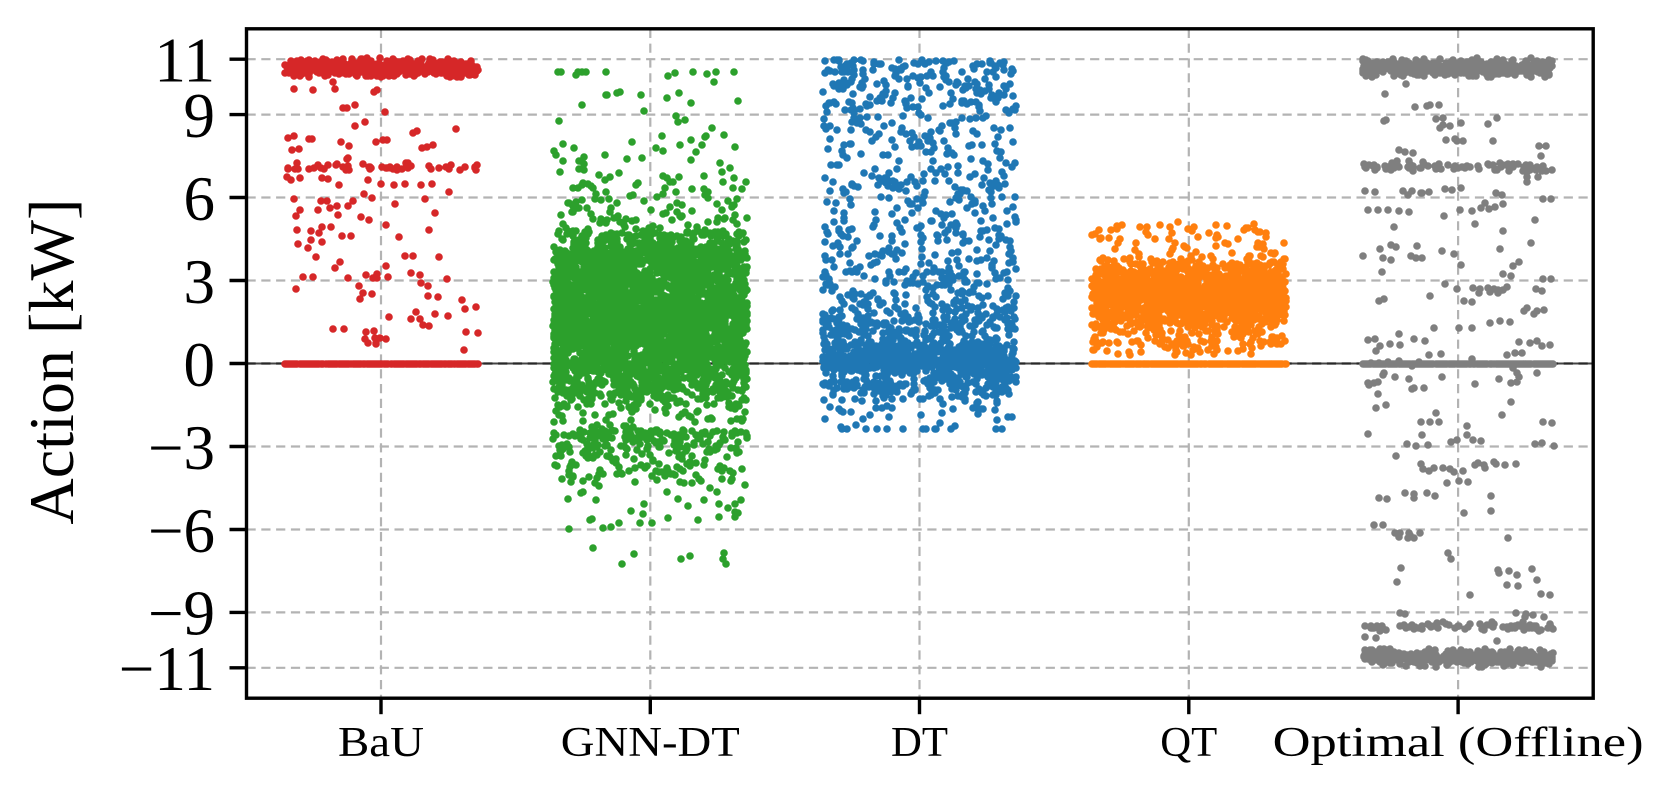  I want to click on svg-text: −6, so click(181, 531).